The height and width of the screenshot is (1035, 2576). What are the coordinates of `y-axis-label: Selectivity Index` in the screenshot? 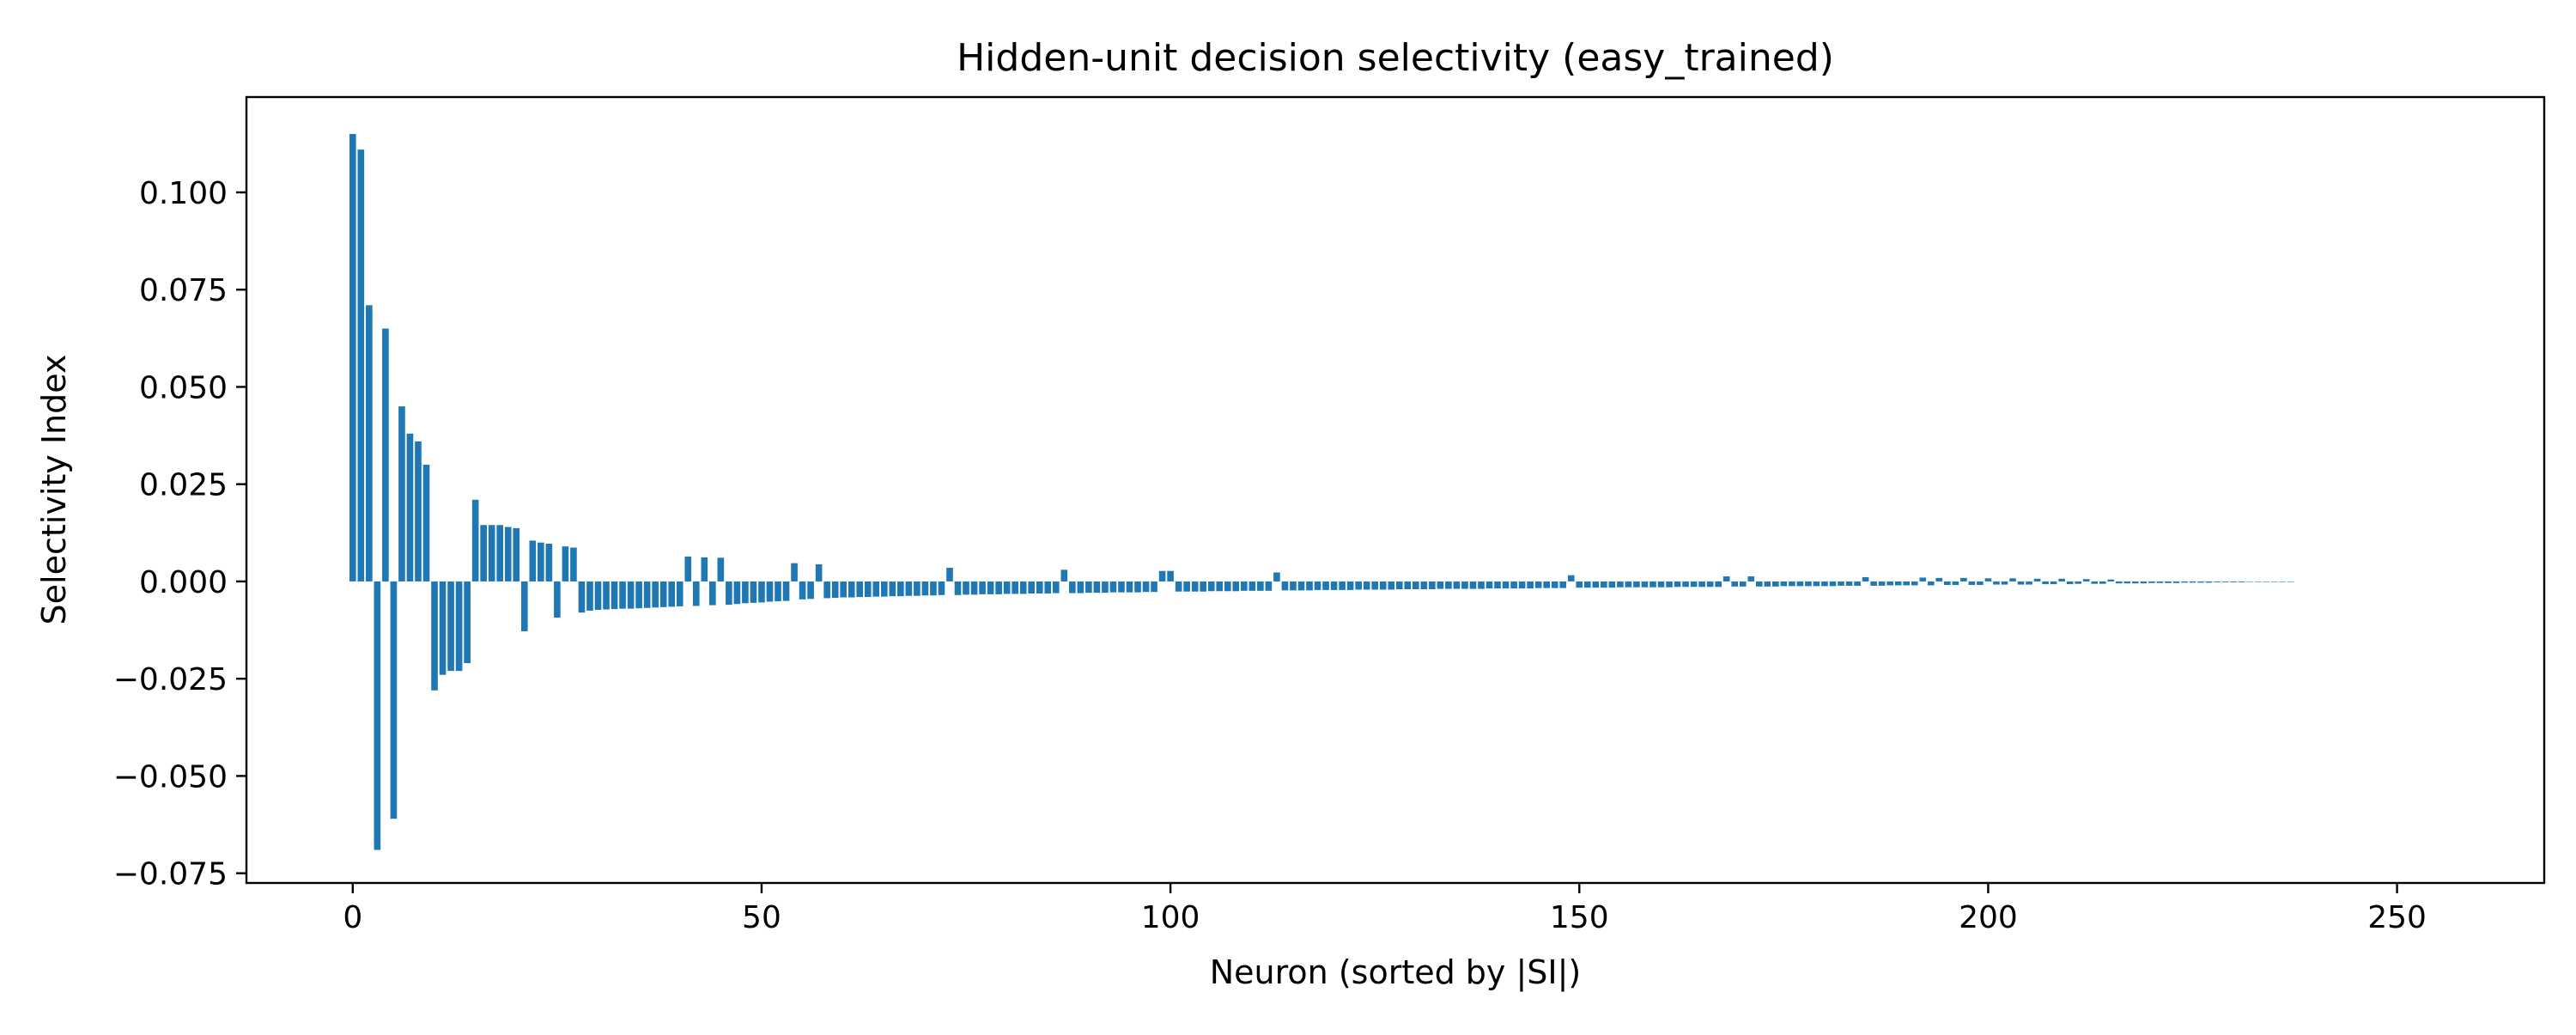 It's located at (54, 490).